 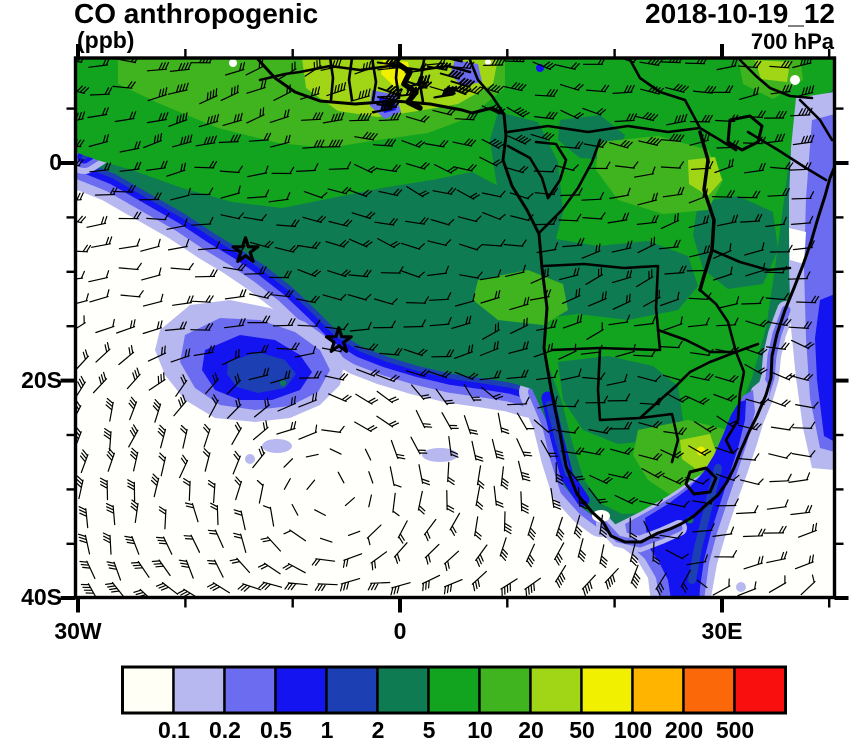 I want to click on lon-tick-label-0: 0, so click(x=400, y=631).